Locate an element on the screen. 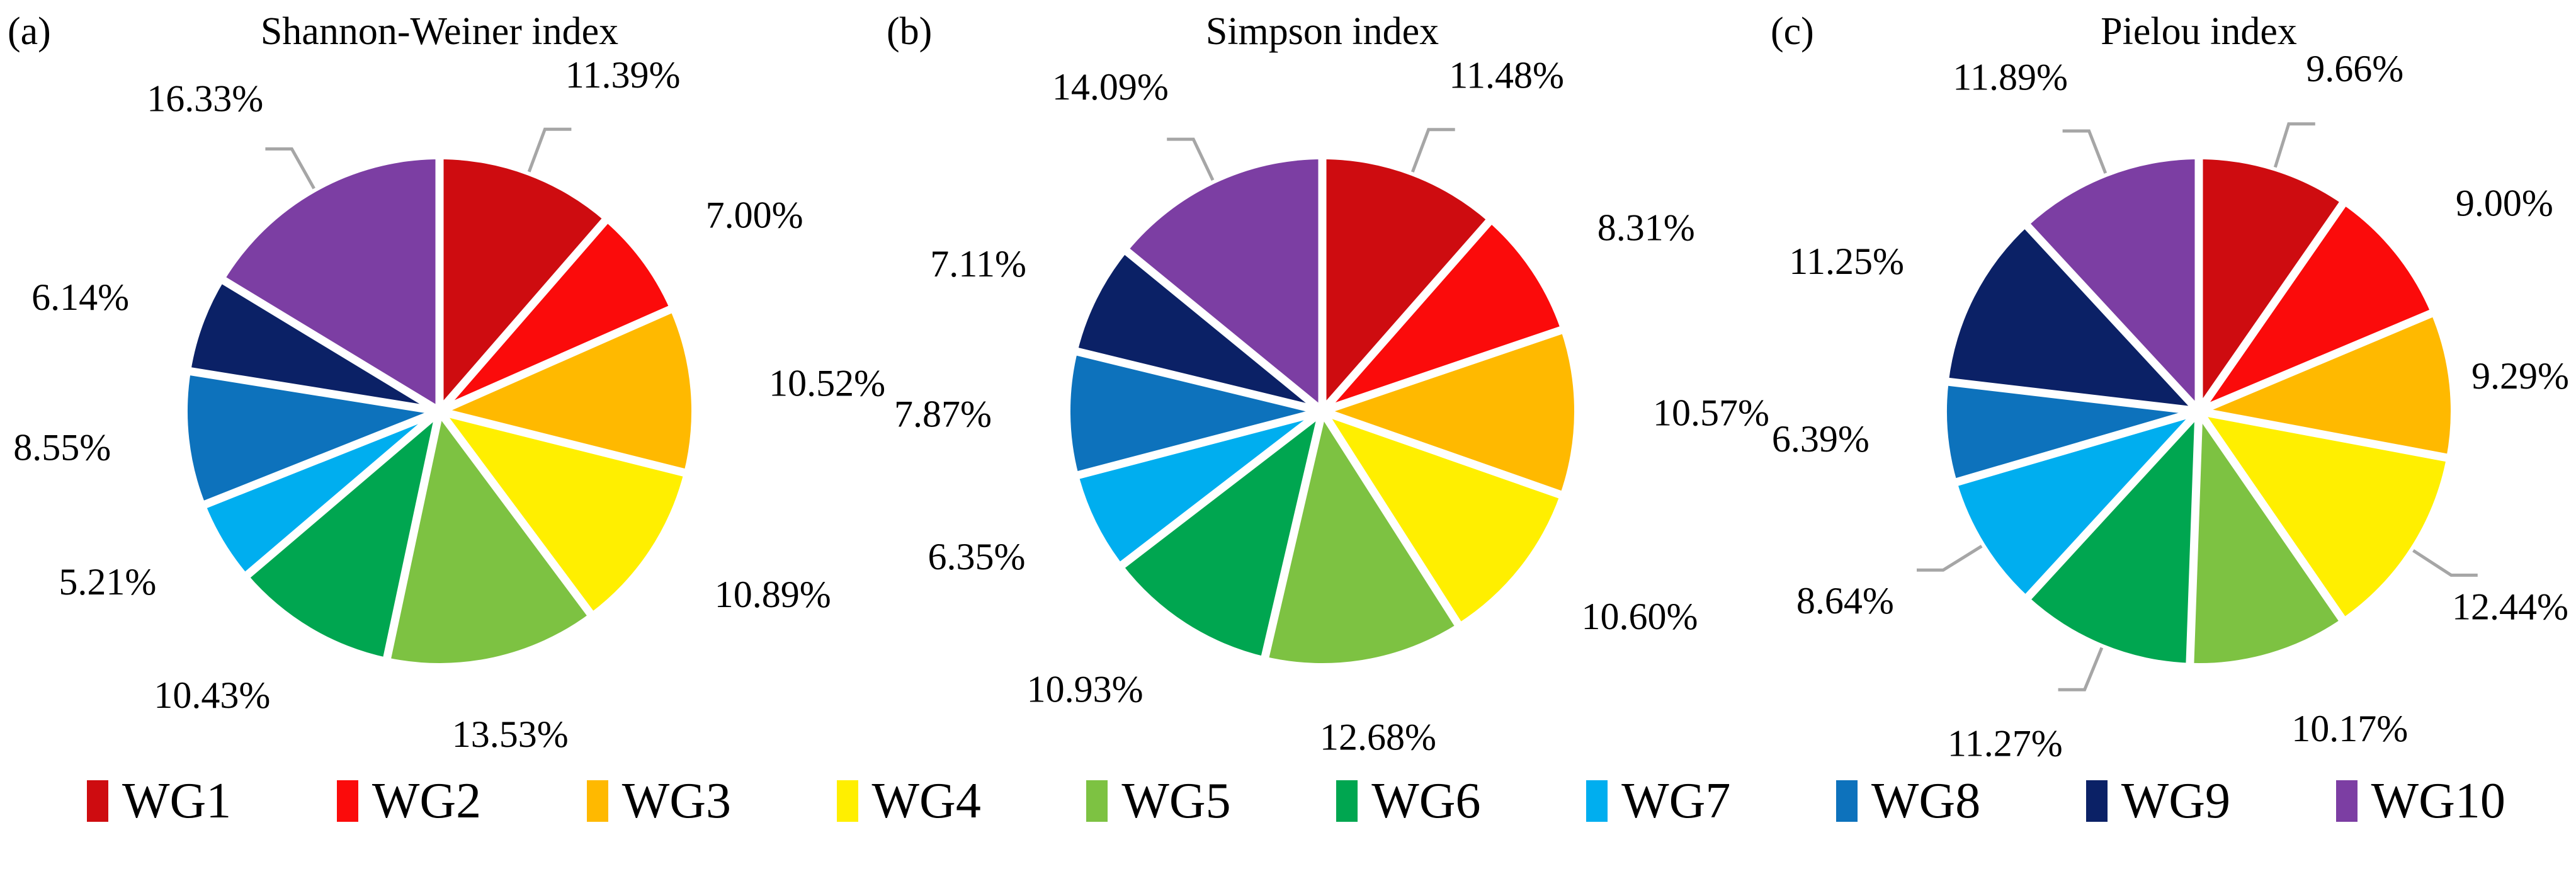  pie-slice-WG2 is located at coordinates (555, 316).